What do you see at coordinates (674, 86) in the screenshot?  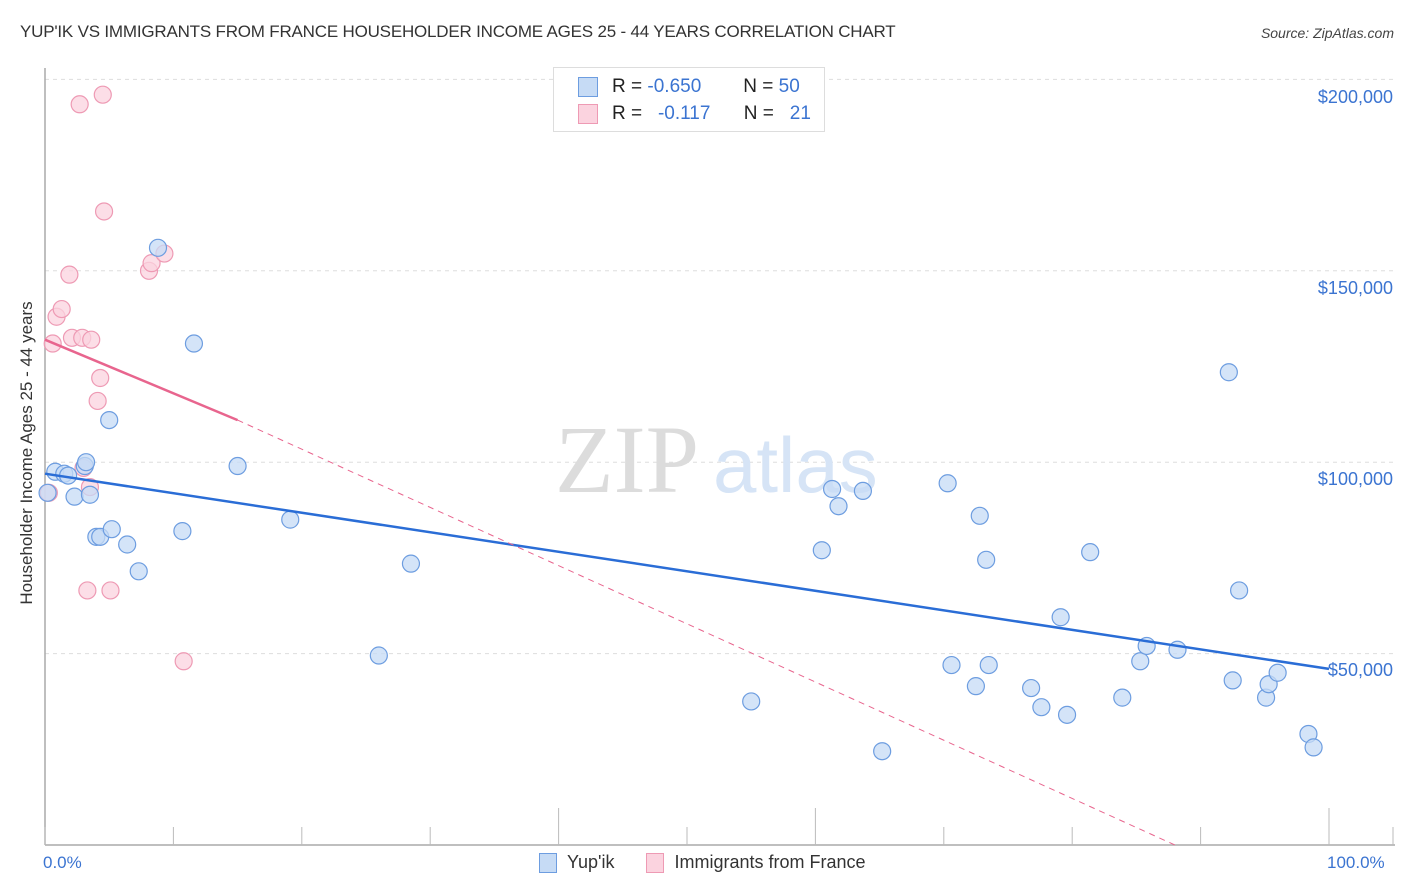 I see `r-value-yupik: -0.650` at bounding box center [674, 86].